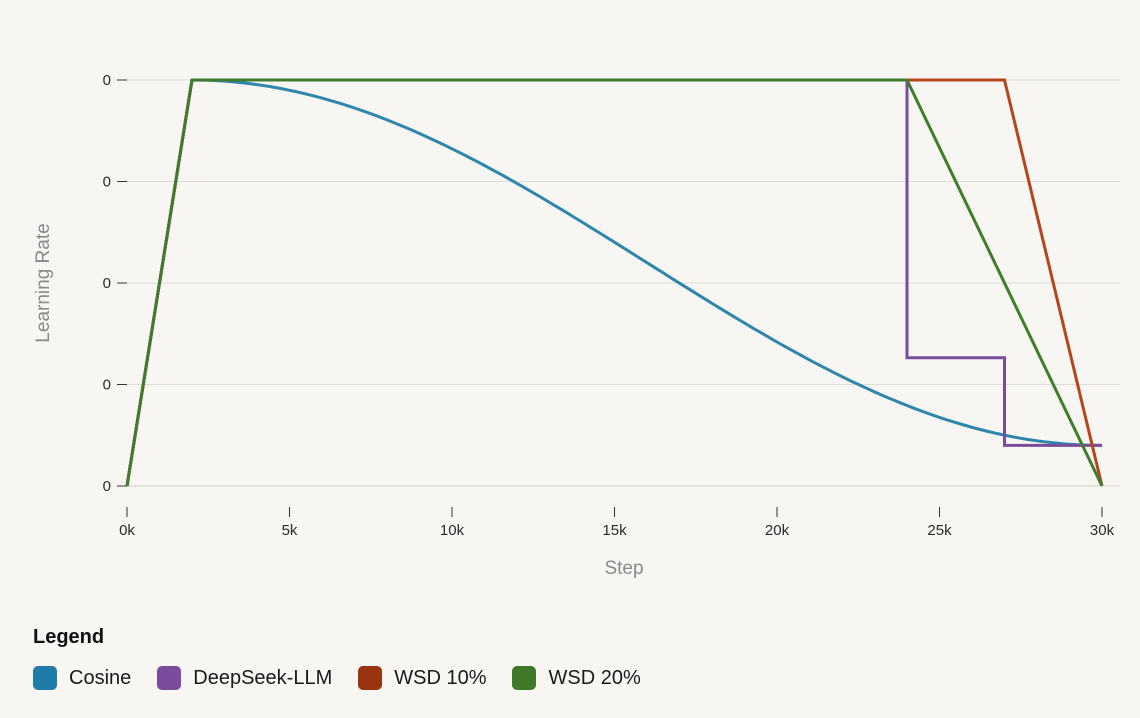 Image resolution: width=1140 pixels, height=718 pixels. Describe the element at coordinates (127, 530) in the screenshot. I see `x-tick-label: 0k` at that location.